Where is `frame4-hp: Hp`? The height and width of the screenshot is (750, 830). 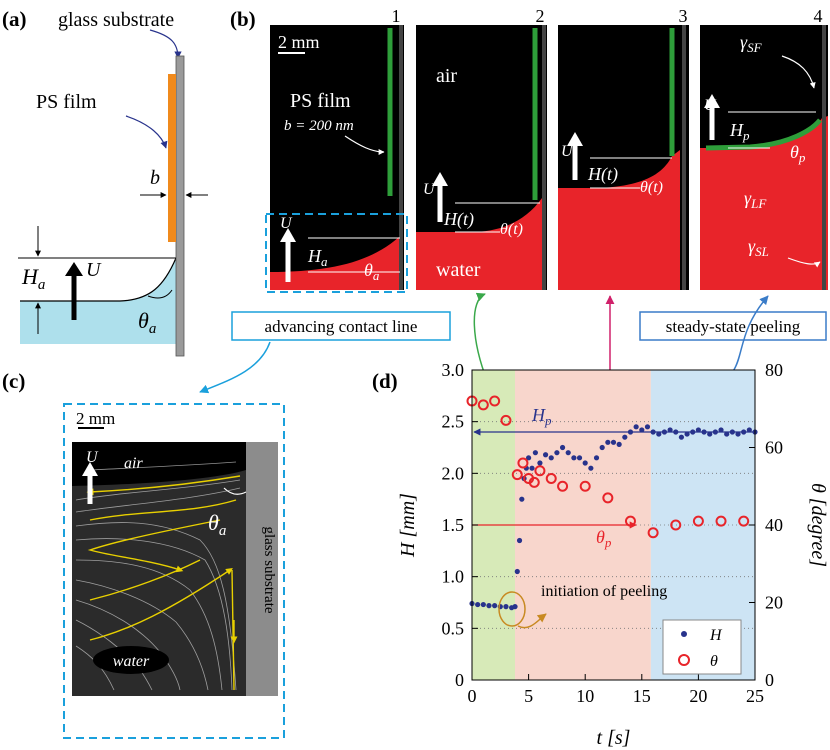 frame4-hp: Hp is located at coordinates (739, 131).